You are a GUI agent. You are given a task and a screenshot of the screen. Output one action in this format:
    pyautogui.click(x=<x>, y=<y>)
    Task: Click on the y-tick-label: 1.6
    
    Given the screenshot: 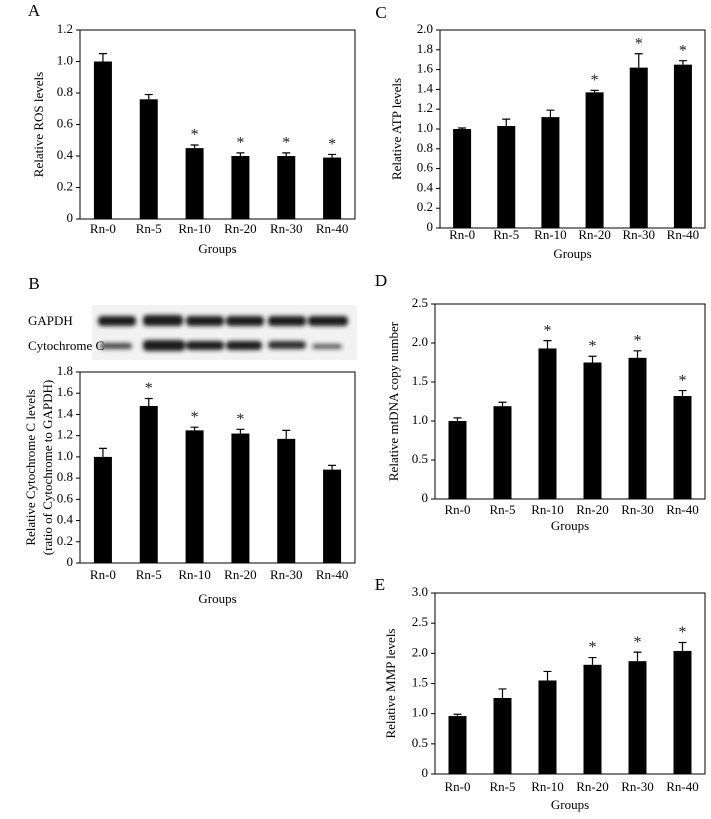 What is the action you would take?
    pyautogui.click(x=425, y=68)
    